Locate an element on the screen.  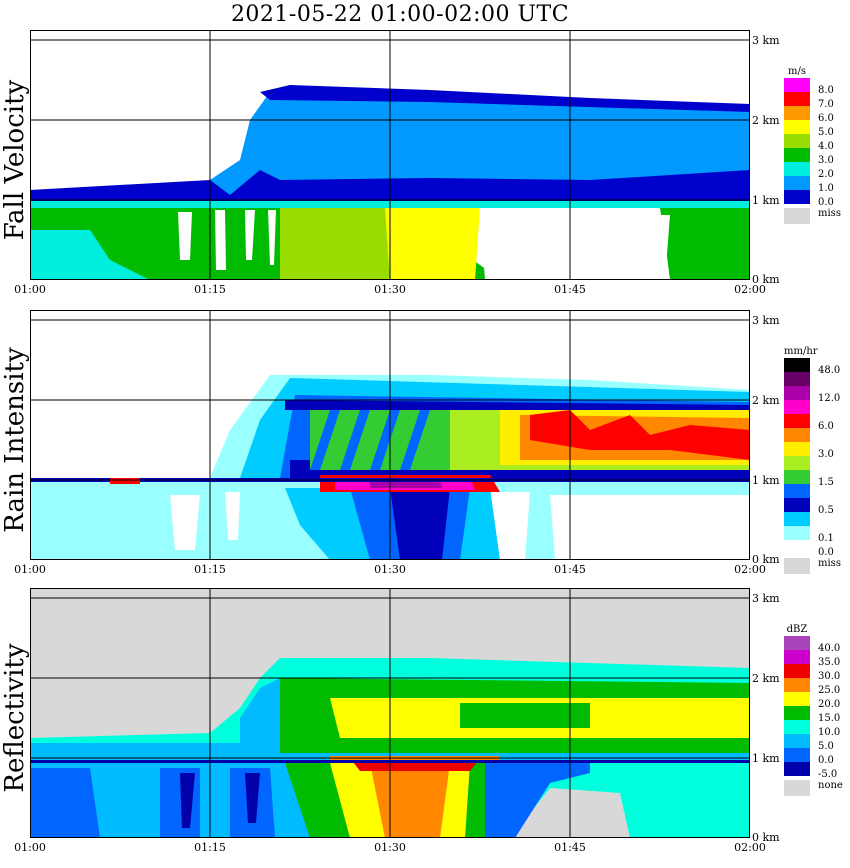
legend-entry: 8.0 is located at coordinates (809, 87).